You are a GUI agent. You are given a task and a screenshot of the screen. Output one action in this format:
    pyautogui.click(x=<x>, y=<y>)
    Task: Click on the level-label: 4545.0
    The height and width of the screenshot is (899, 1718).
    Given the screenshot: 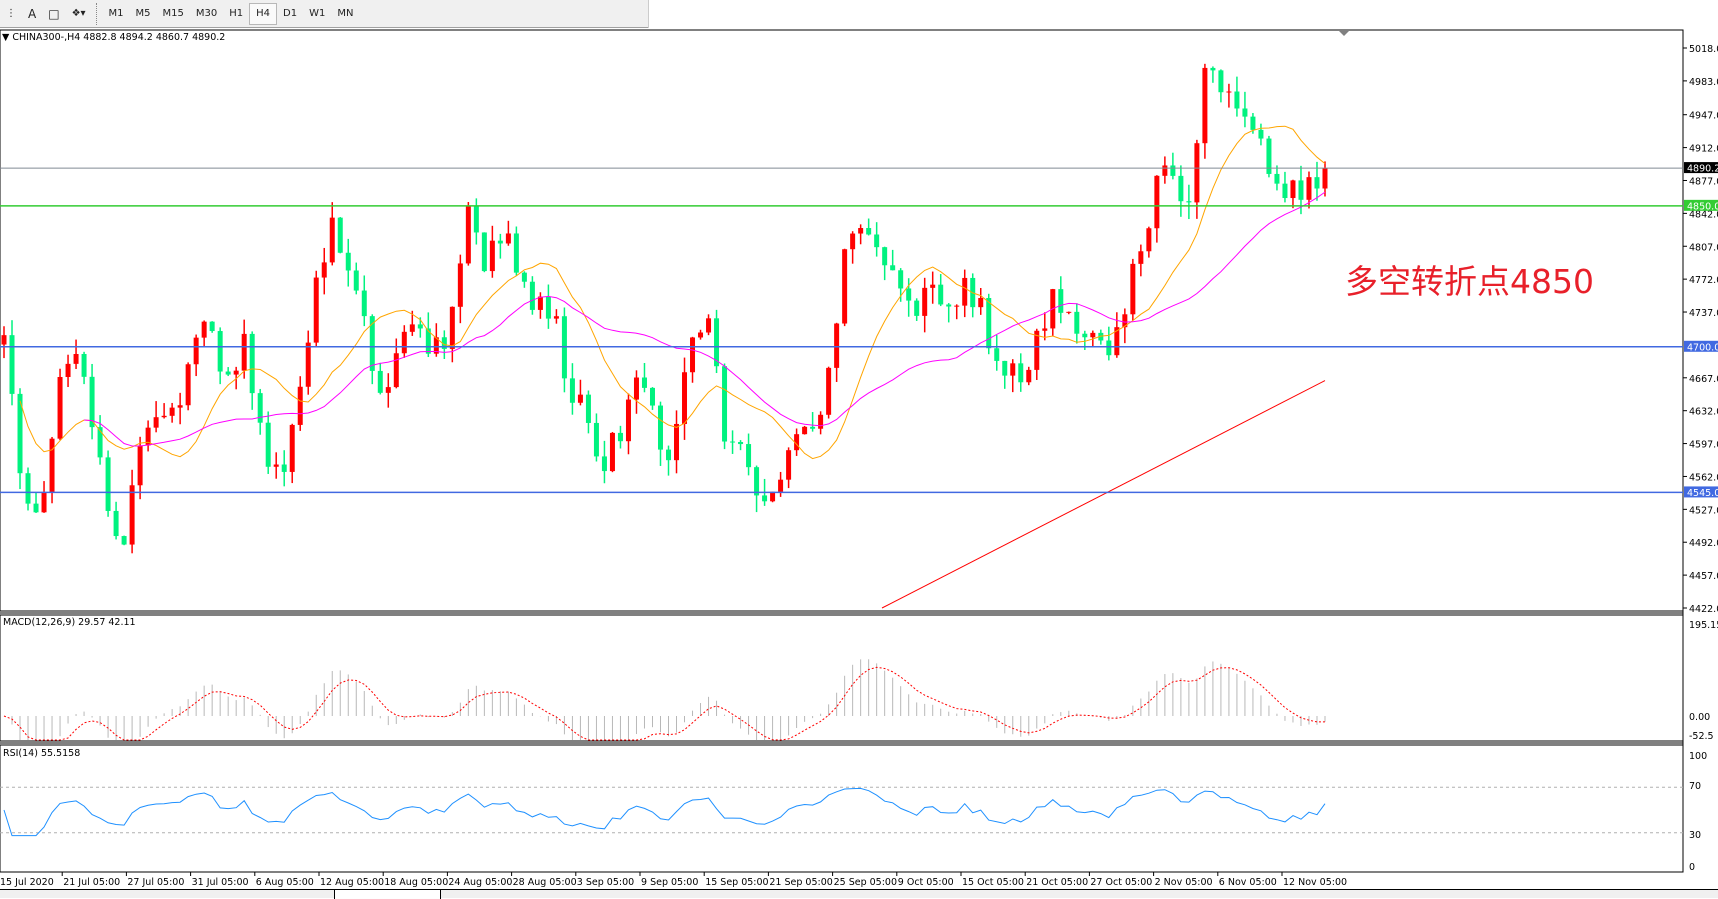 What is the action you would take?
    pyautogui.click(x=1702, y=493)
    